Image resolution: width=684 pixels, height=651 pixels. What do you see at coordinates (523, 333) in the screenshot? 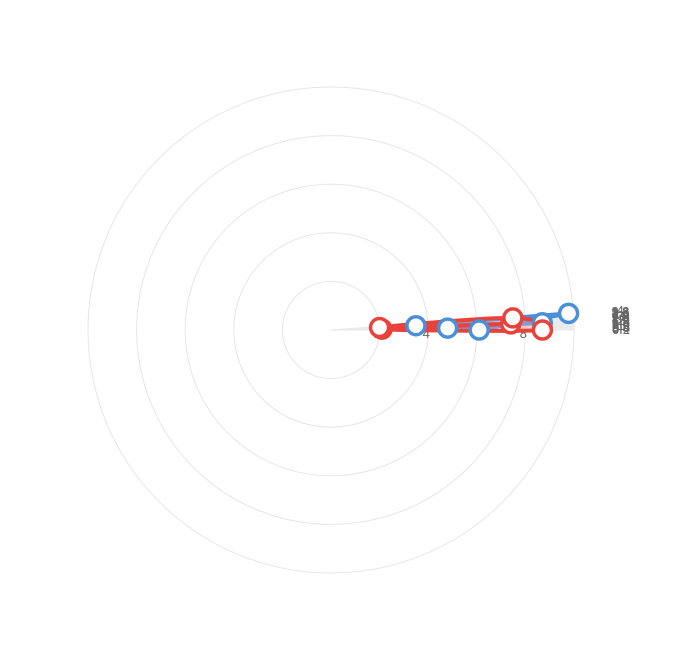
I see `radial-tick-label: 8` at bounding box center [523, 333].